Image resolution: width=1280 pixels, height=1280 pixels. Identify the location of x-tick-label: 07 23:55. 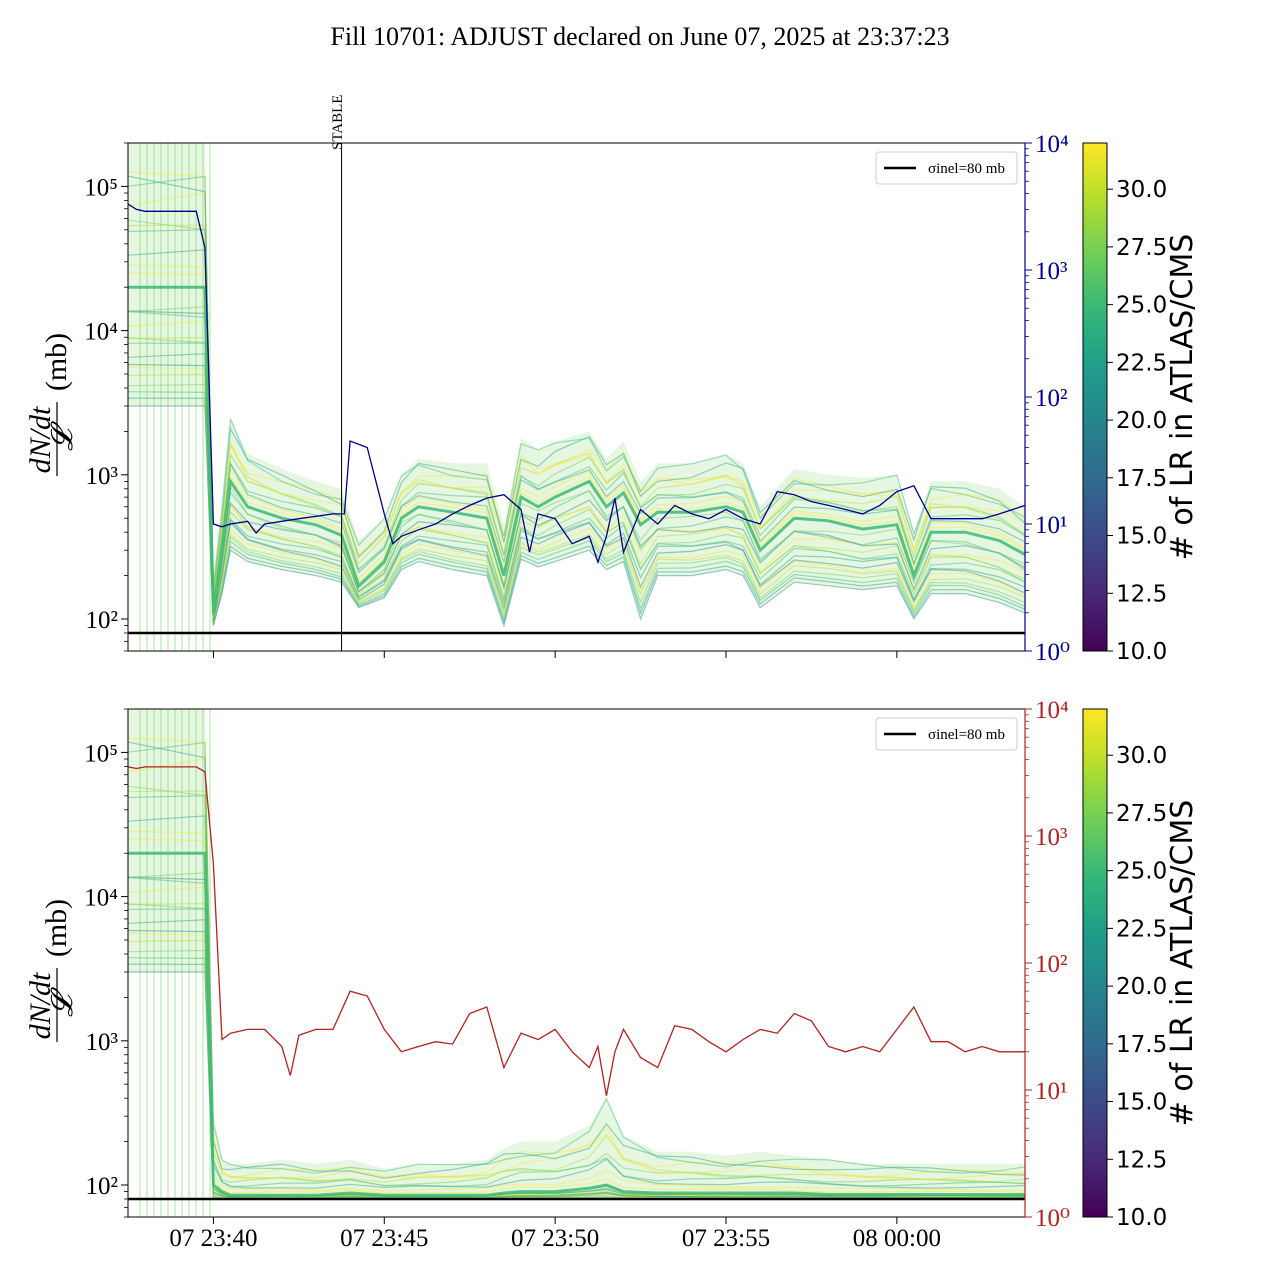
(726, 1238).